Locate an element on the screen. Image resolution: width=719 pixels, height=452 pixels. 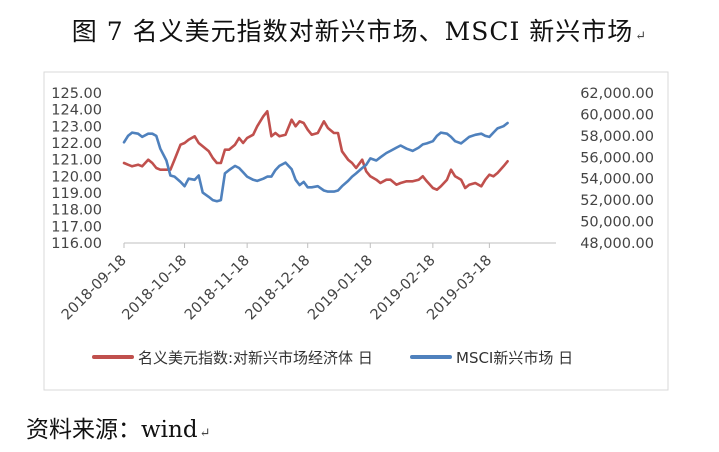
source-text: 资料来源：wind is located at coordinates (112, 430).